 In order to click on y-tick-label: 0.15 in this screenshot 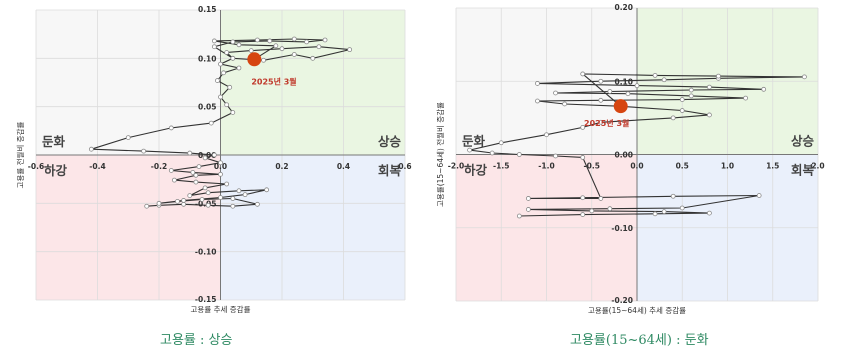, I will do `click(207, 9)`.